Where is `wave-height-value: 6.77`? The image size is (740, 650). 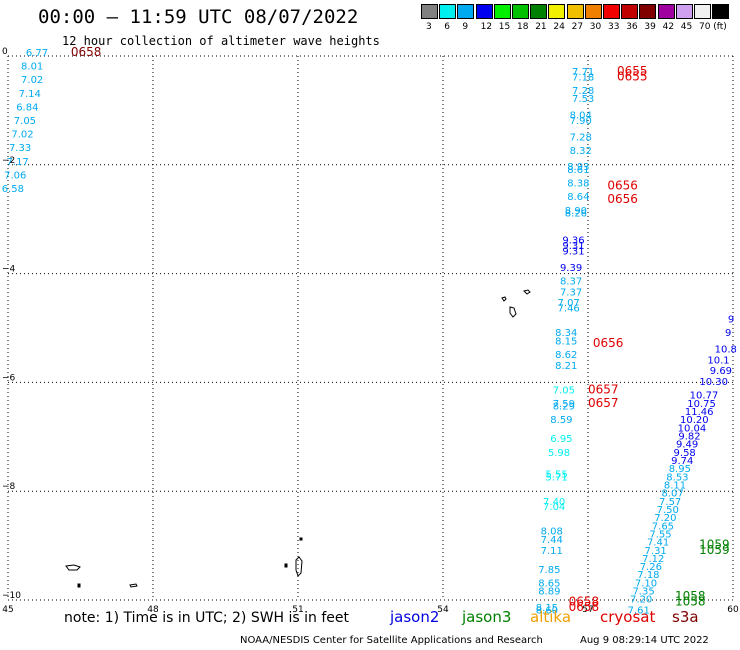
wave-height-value: 6.77 is located at coordinates (37, 53).